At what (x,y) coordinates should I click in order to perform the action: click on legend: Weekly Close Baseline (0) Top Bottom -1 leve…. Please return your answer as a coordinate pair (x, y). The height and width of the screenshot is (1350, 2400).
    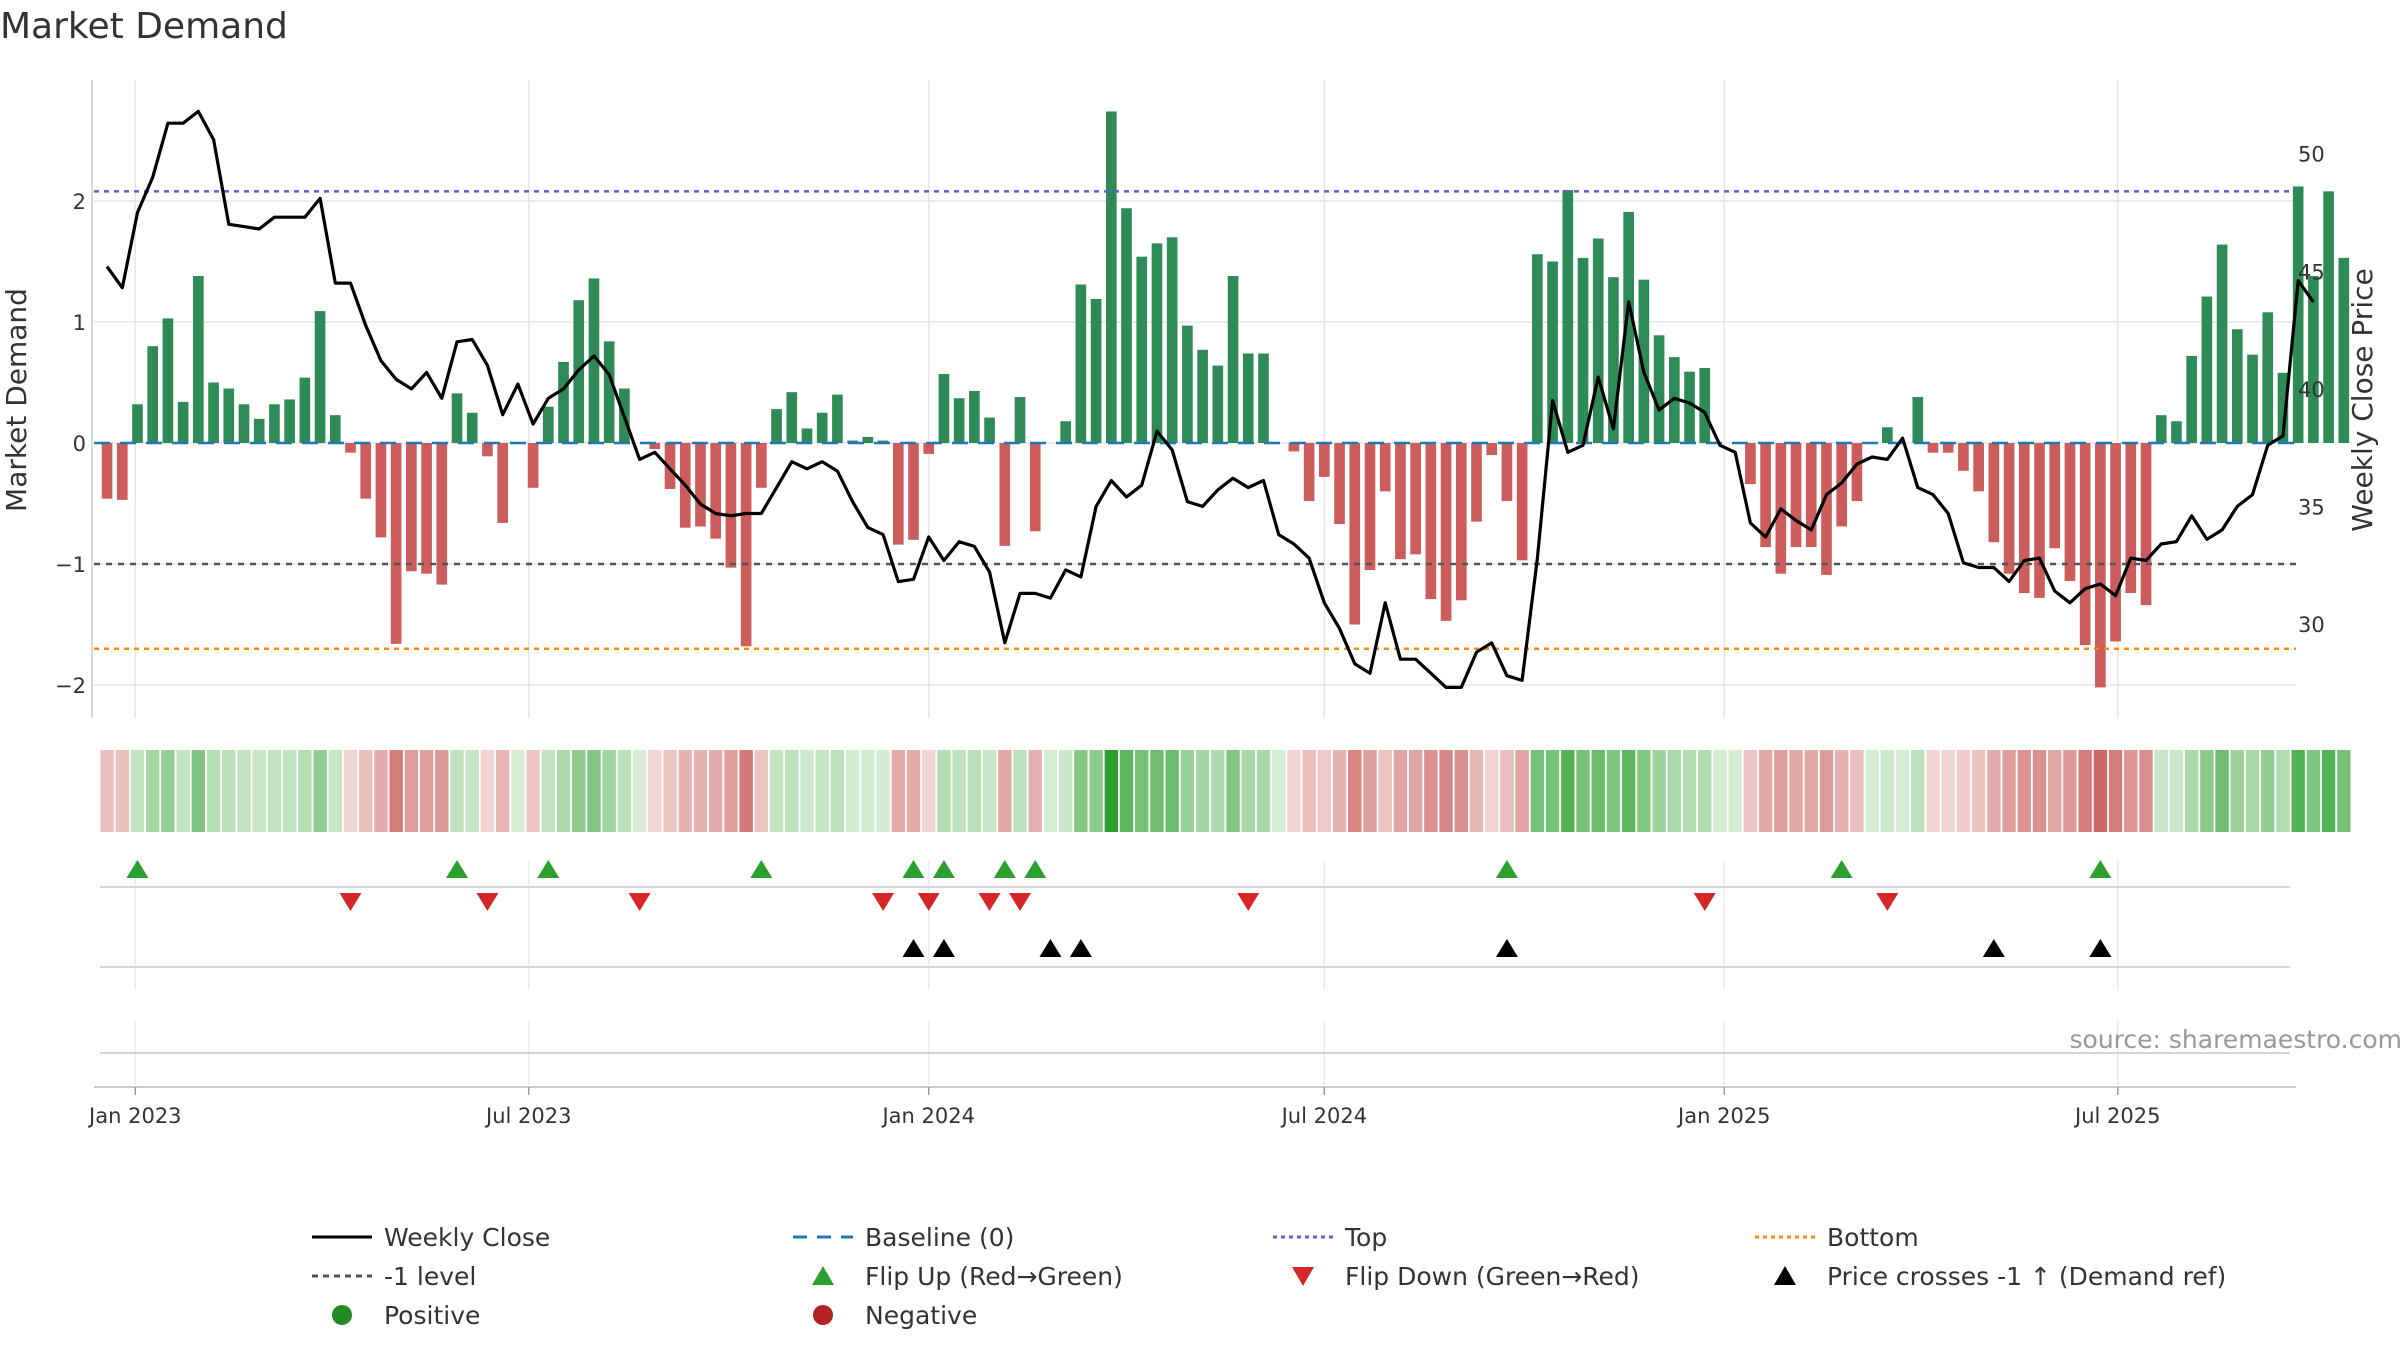
    Looking at the image, I should click on (1269, 1276).